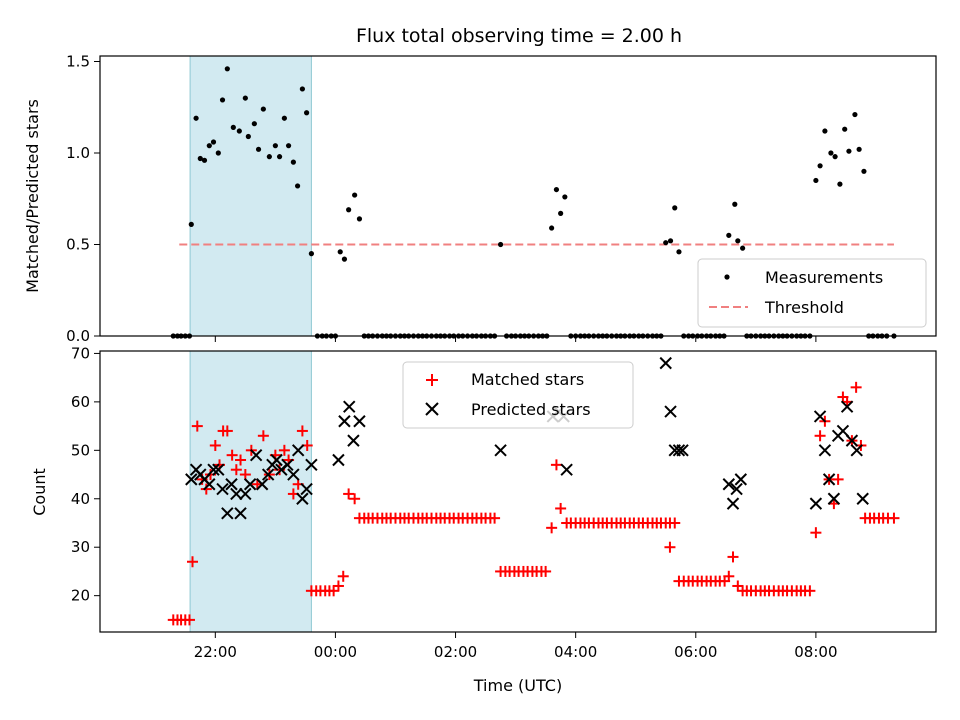 The image size is (960, 720). I want to click on y-tick-label: 40, so click(80, 499).